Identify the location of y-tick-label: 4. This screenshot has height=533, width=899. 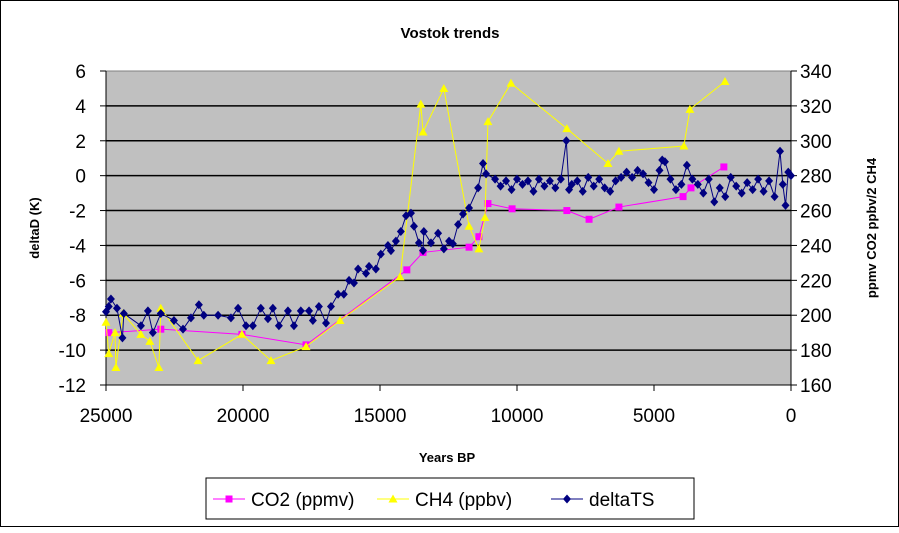
(80, 107).